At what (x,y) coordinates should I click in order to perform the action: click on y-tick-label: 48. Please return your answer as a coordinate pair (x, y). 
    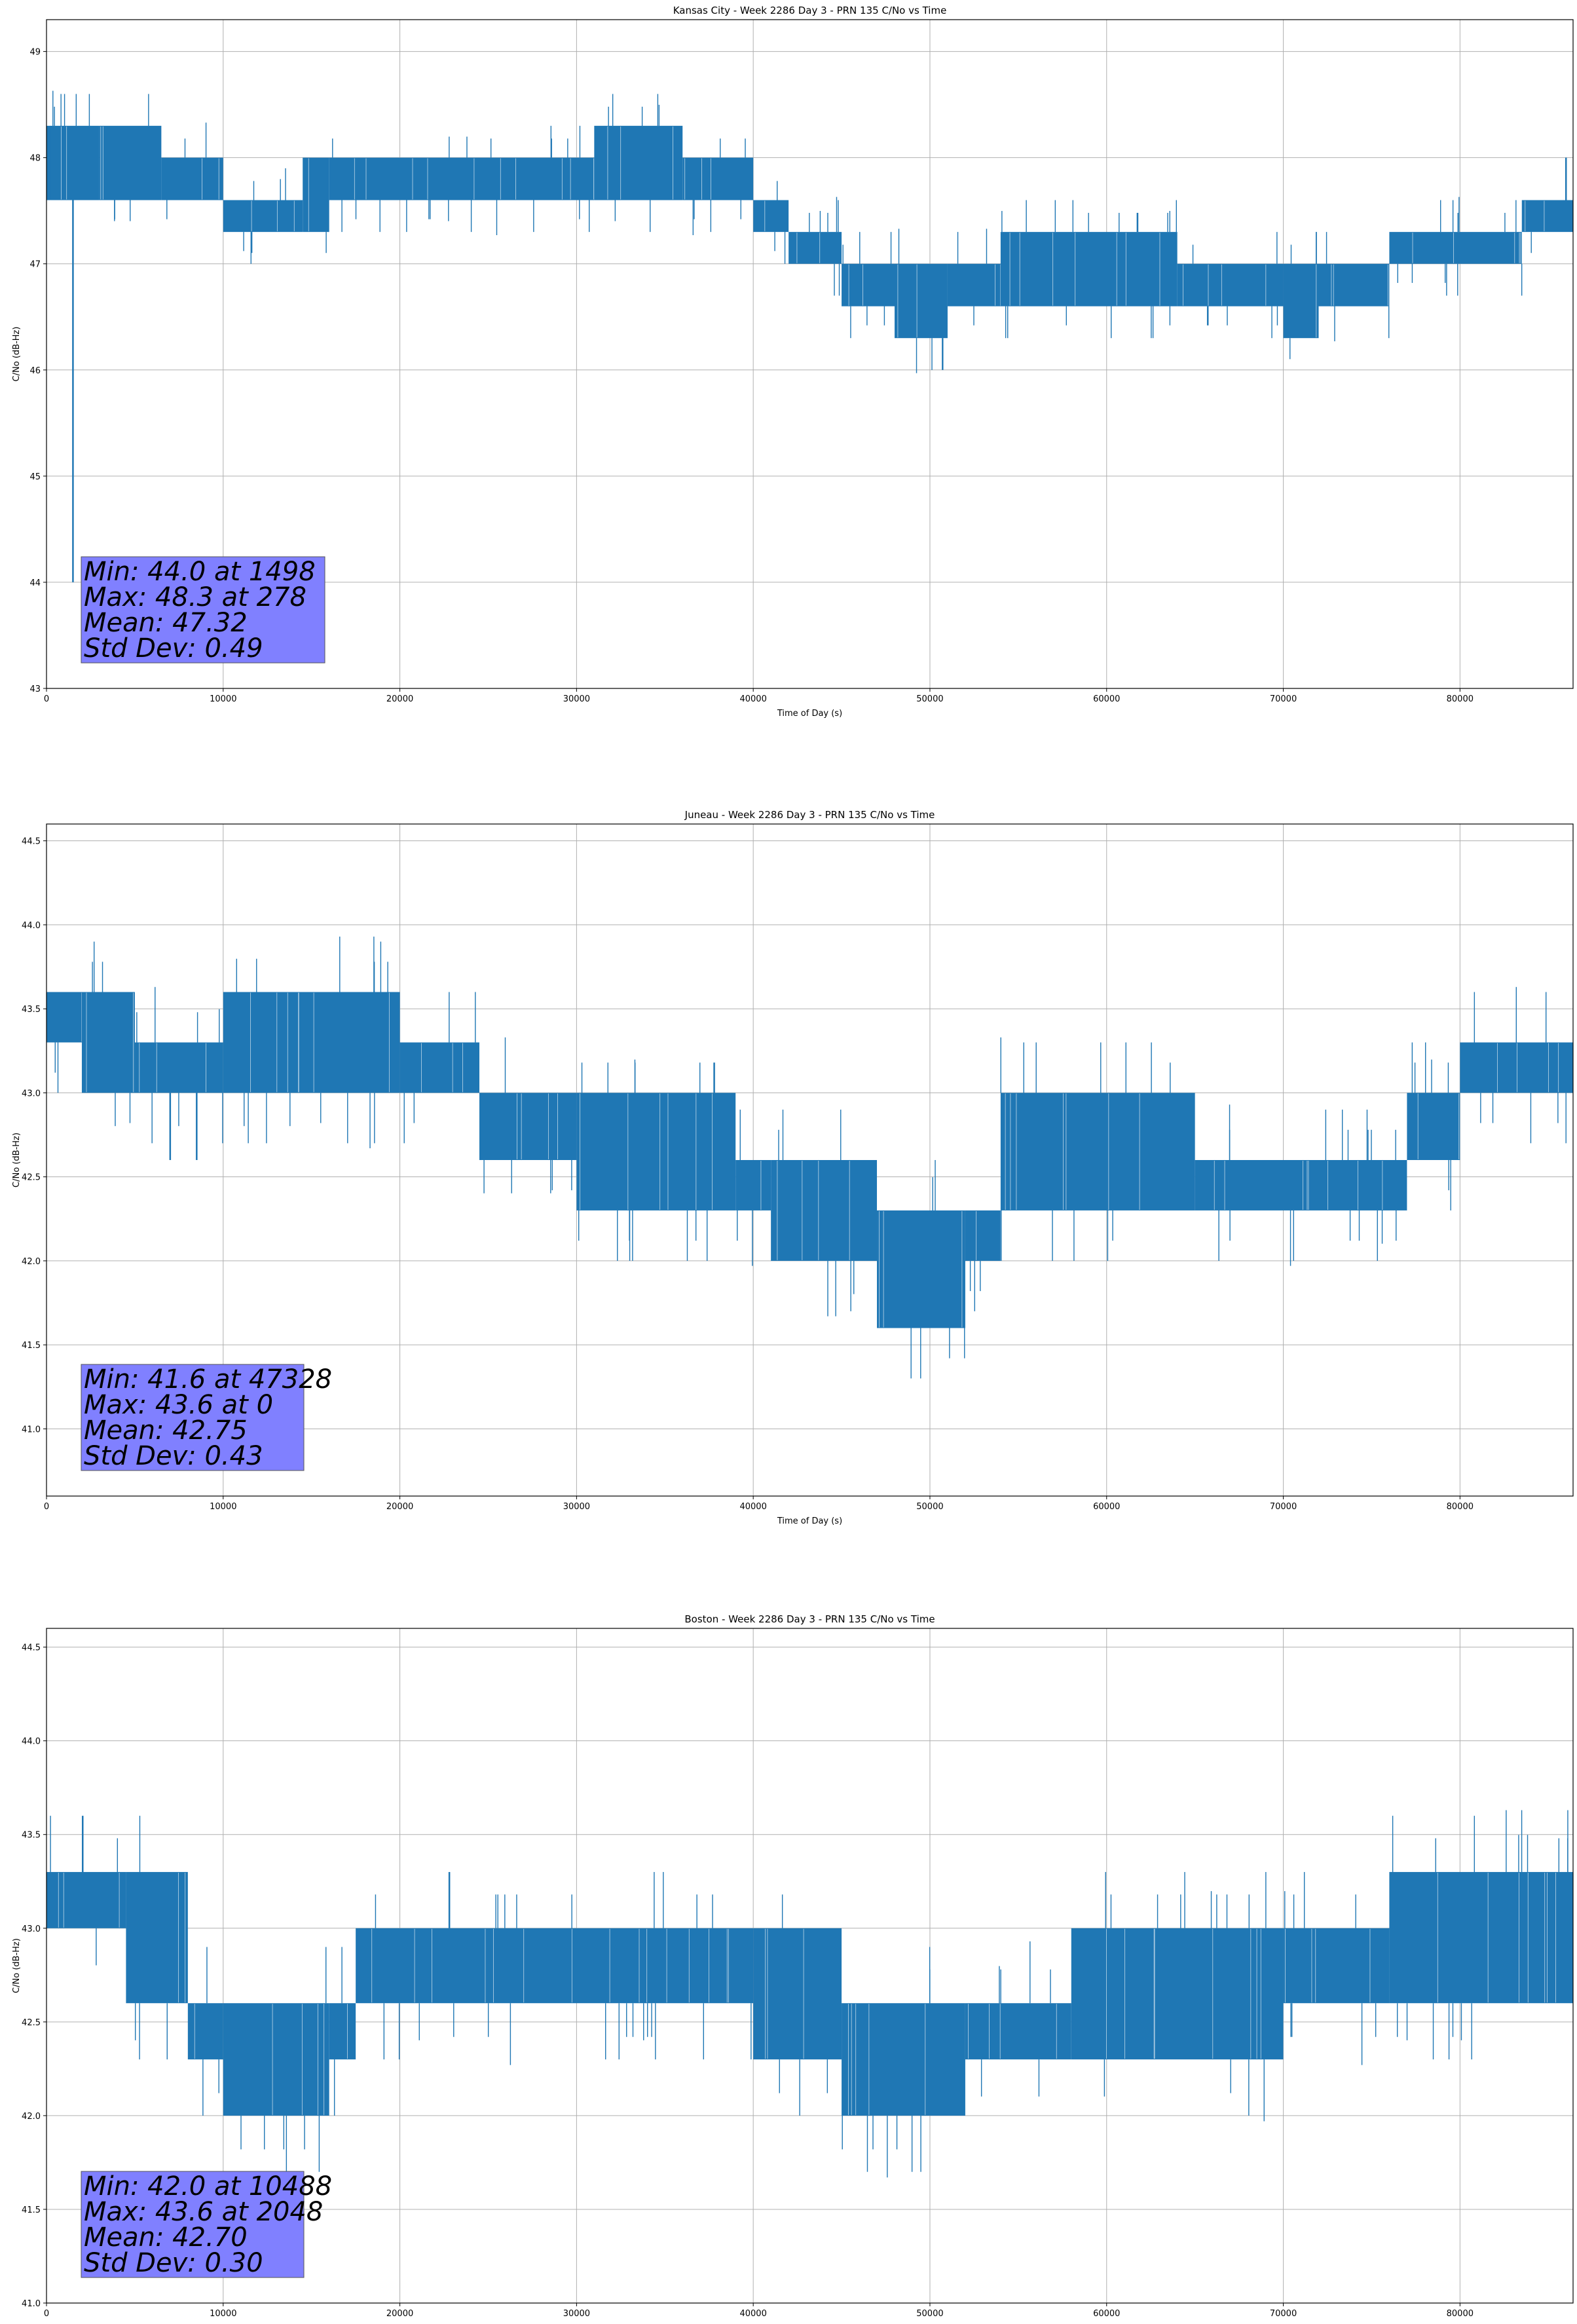
    Looking at the image, I should click on (35, 159).